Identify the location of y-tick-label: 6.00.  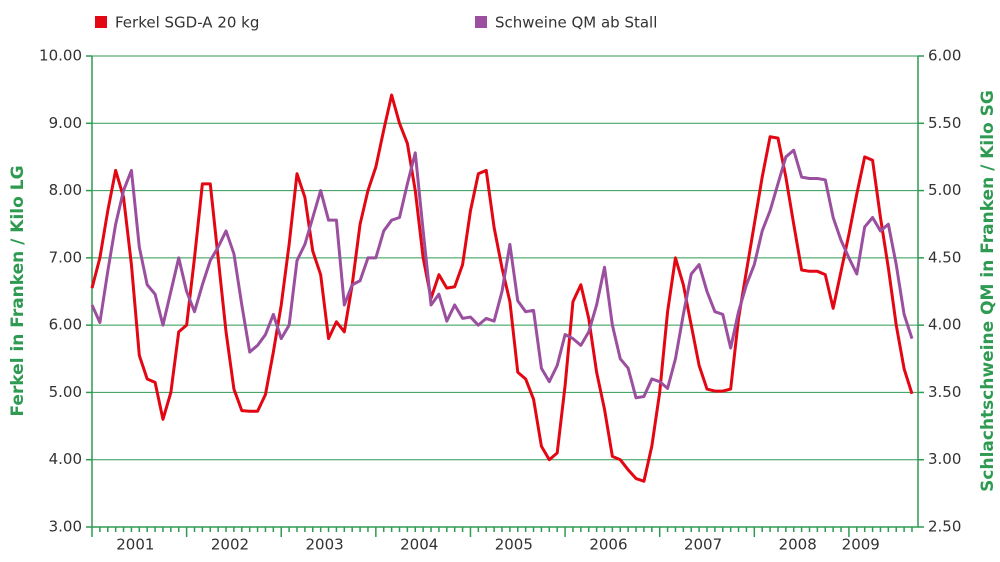
(65, 325).